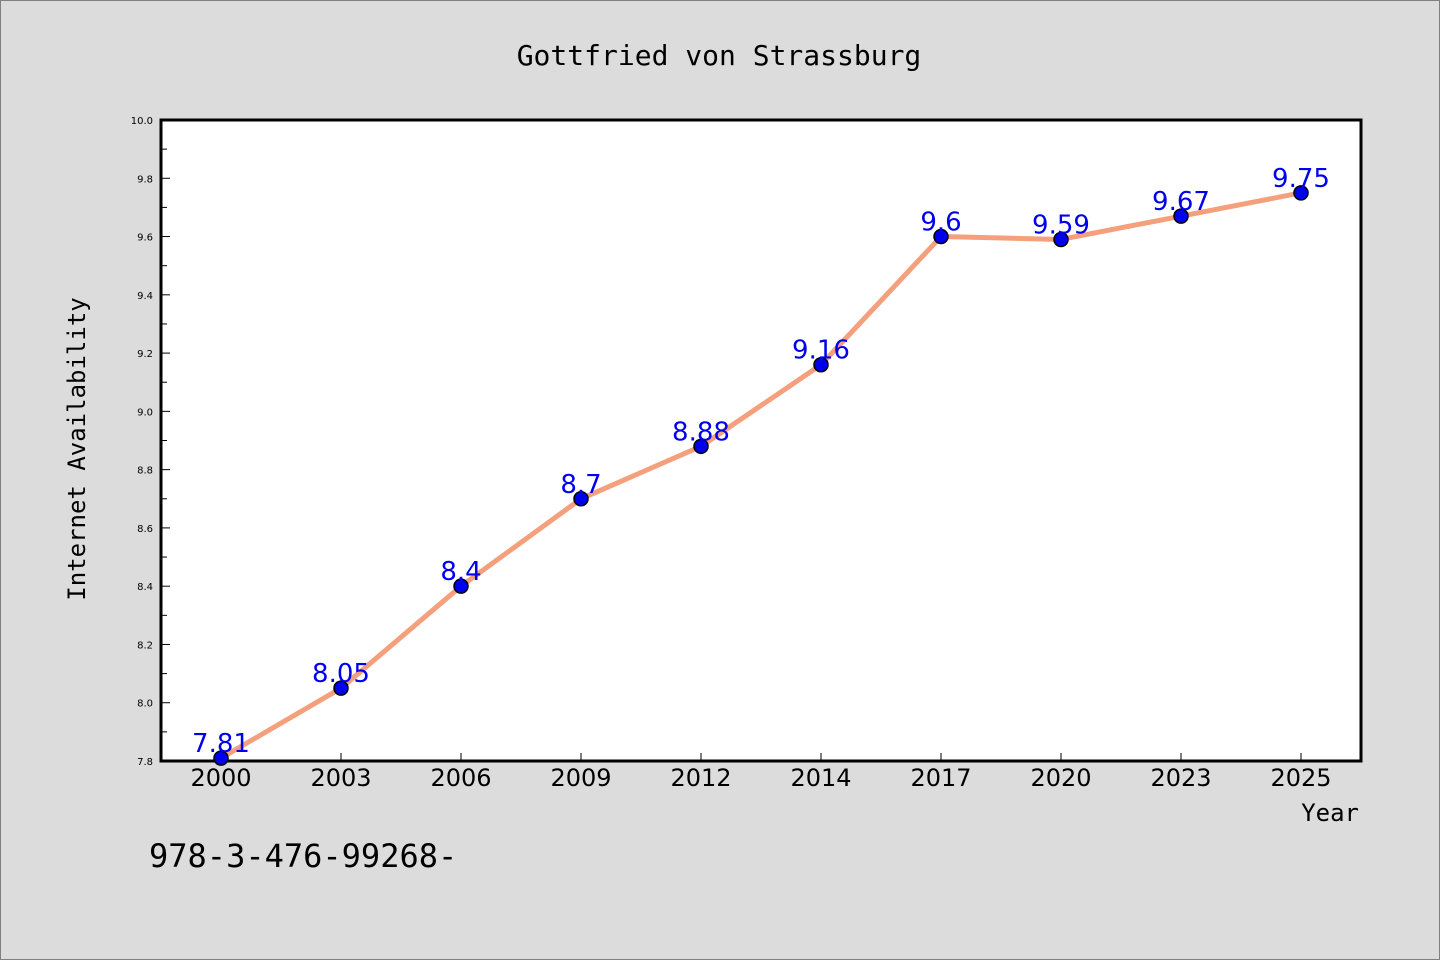 This screenshot has height=960, width=1440. I want to click on data-label: 7.81, so click(221, 744).